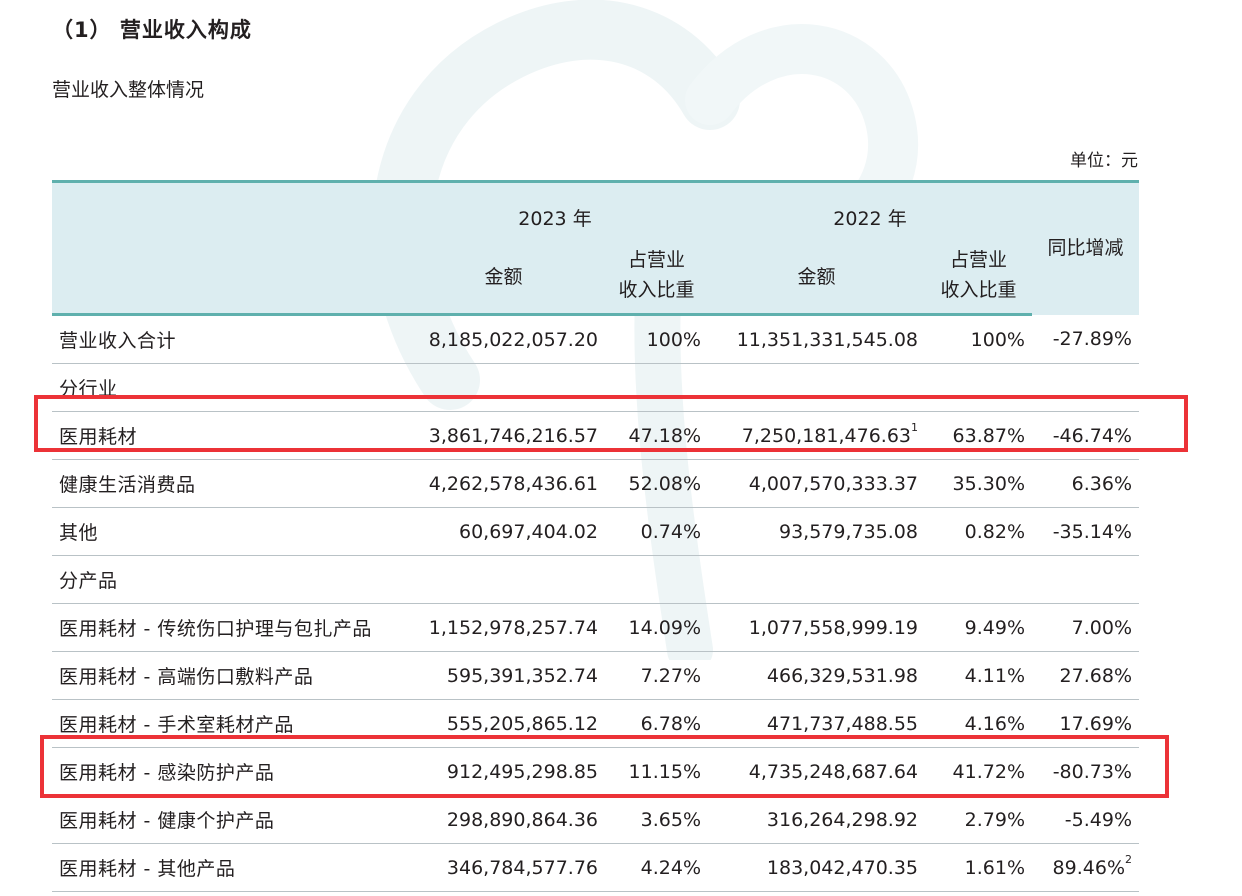 This screenshot has height=896, width=1242. Describe the element at coordinates (656, 260) in the screenshot. I see `header-share-2023-line1: 占营业` at that location.